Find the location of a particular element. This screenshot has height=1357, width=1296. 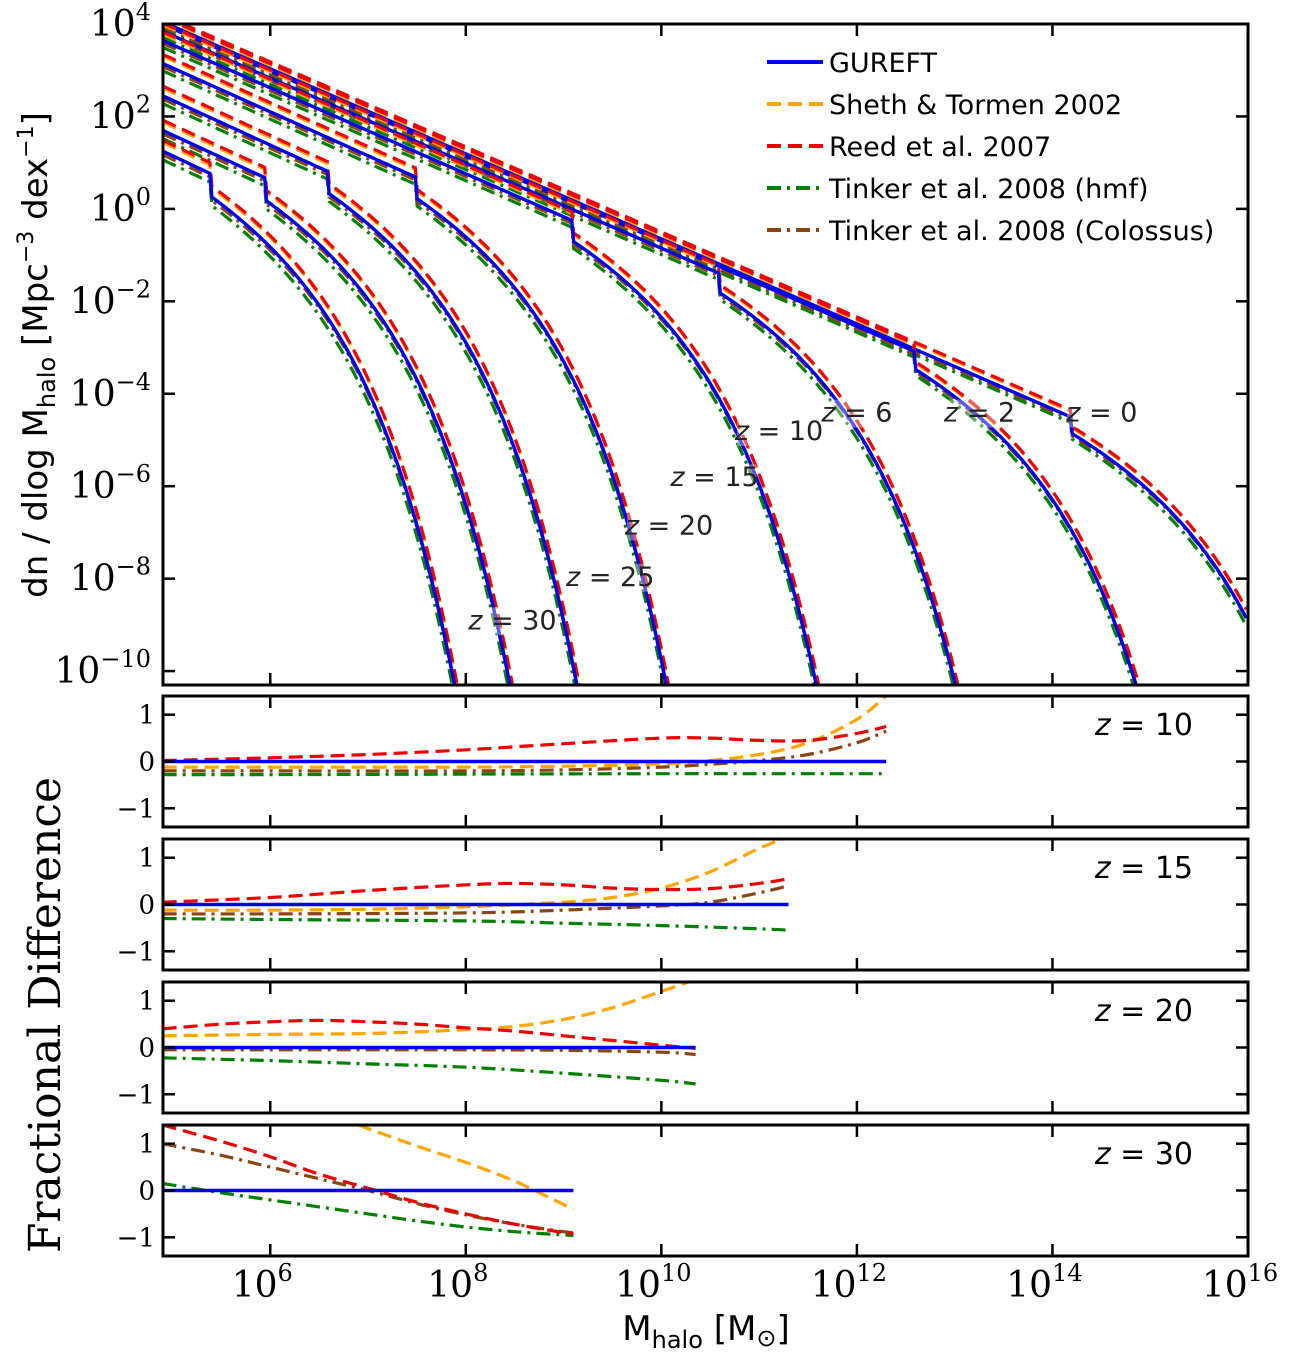

x-tick-labels: 106 108 1010 1012 1014 1016 is located at coordinates (755, 1282).